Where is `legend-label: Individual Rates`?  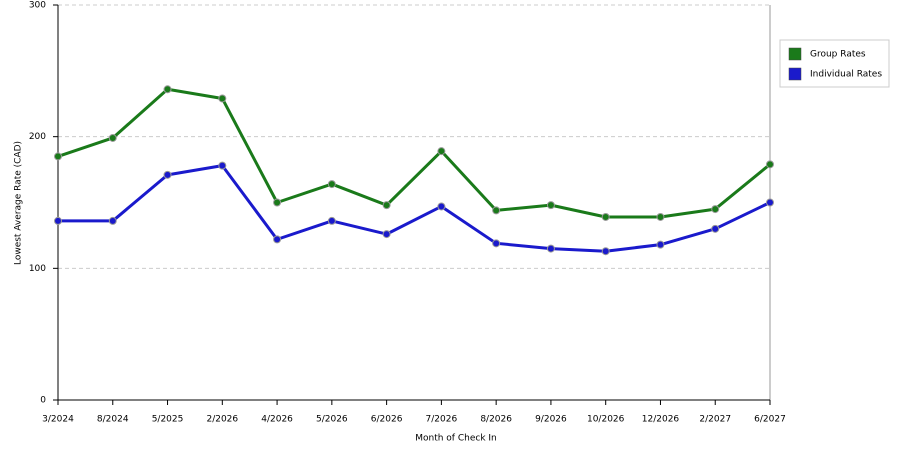 legend-label: Individual Rates is located at coordinates (846, 75).